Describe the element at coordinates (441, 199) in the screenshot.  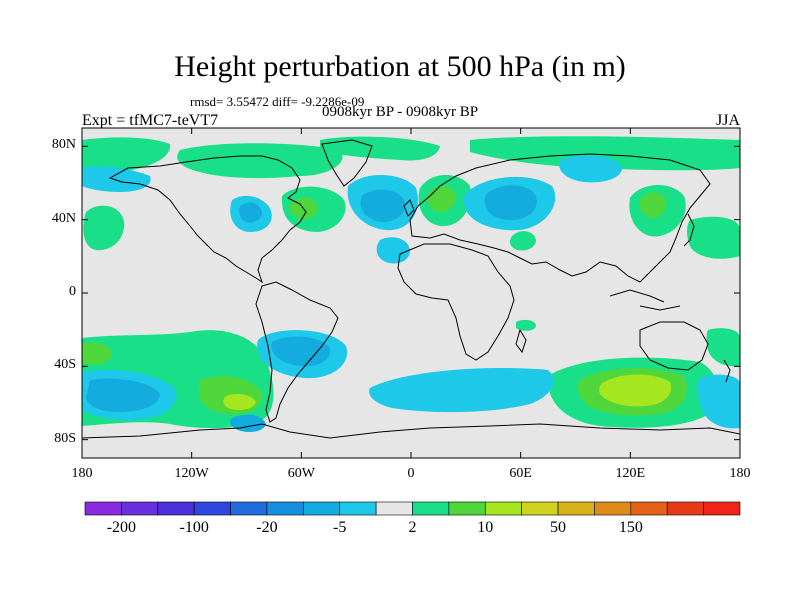
I see `europe-positive-core` at that location.